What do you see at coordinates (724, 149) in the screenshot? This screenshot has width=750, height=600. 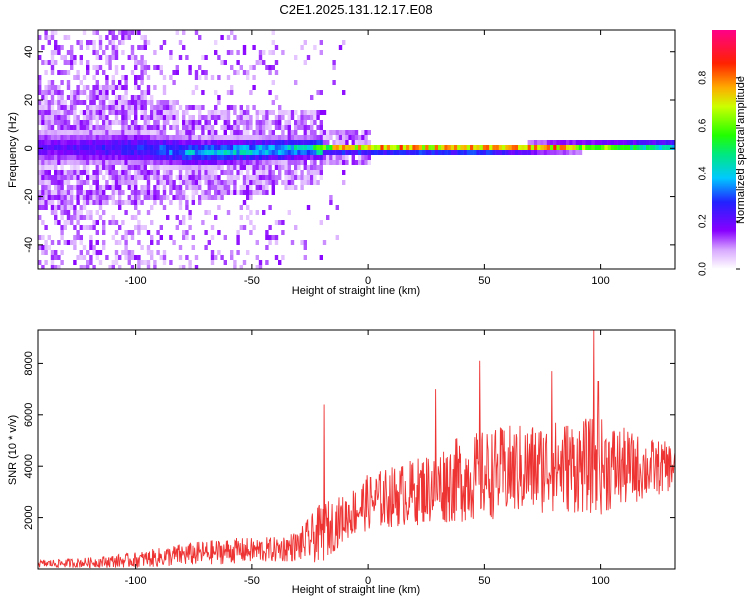 I see `colorbar-gradient` at bounding box center [724, 149].